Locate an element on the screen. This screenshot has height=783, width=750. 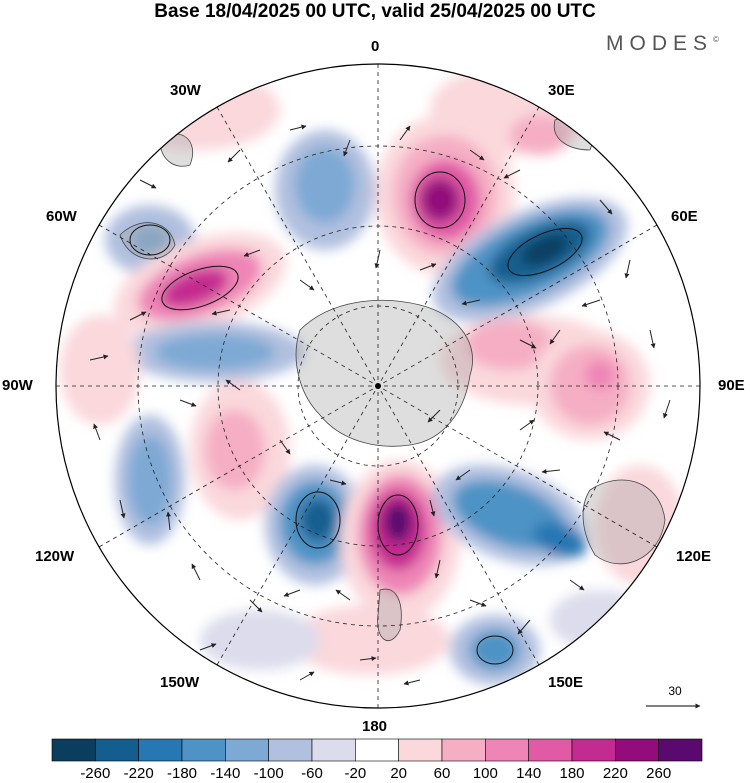
colorbar-tick-label: 260 is located at coordinates (659, 773).